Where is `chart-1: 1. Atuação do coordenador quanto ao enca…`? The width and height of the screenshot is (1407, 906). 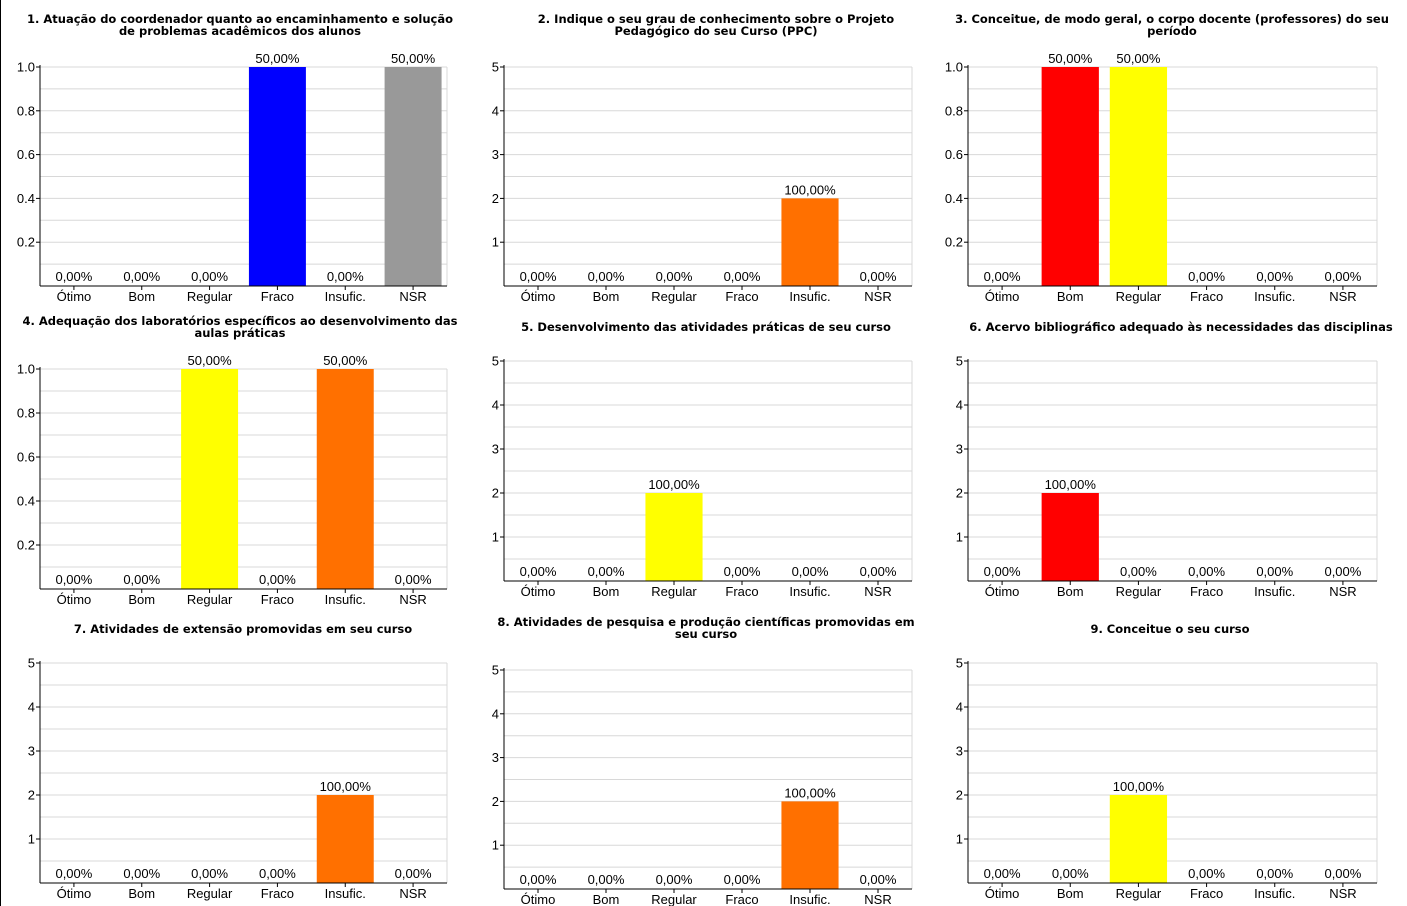 chart-1: 1. Atuação do coordenador quanto ao enca… is located at coordinates (235, 158).